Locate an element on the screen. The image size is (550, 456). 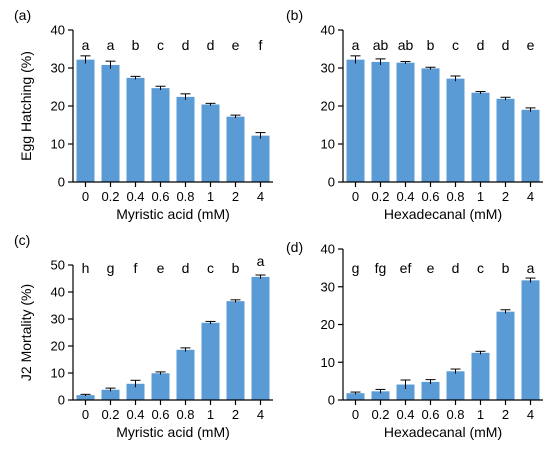
panel-2-significance-6: d is located at coordinates (481, 45).